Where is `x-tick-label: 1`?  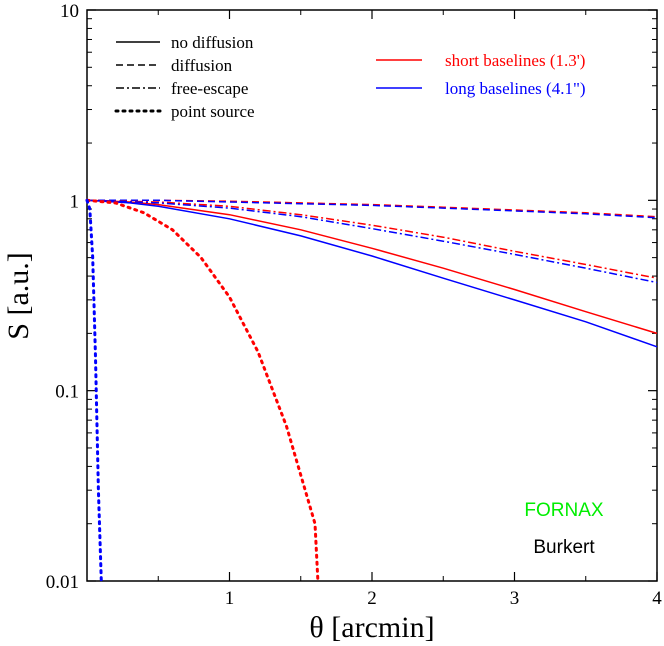 x-tick-label: 1 is located at coordinates (230, 598).